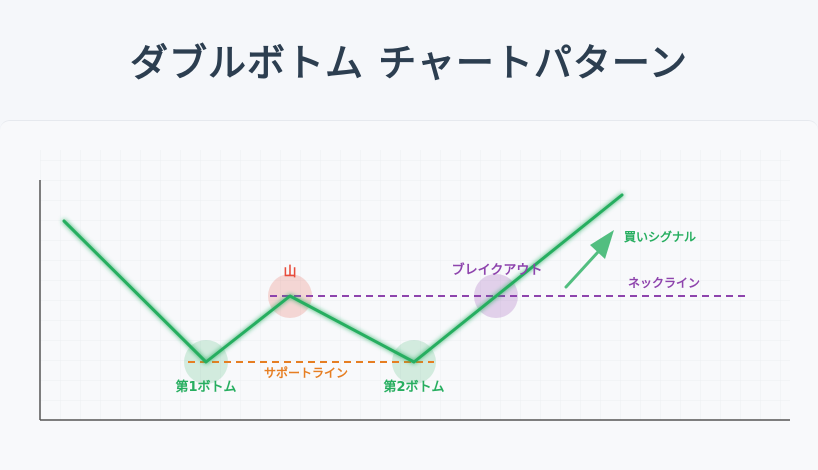 The height and width of the screenshot is (470, 818). I want to click on neckline-label: ネックライン, so click(664, 283).